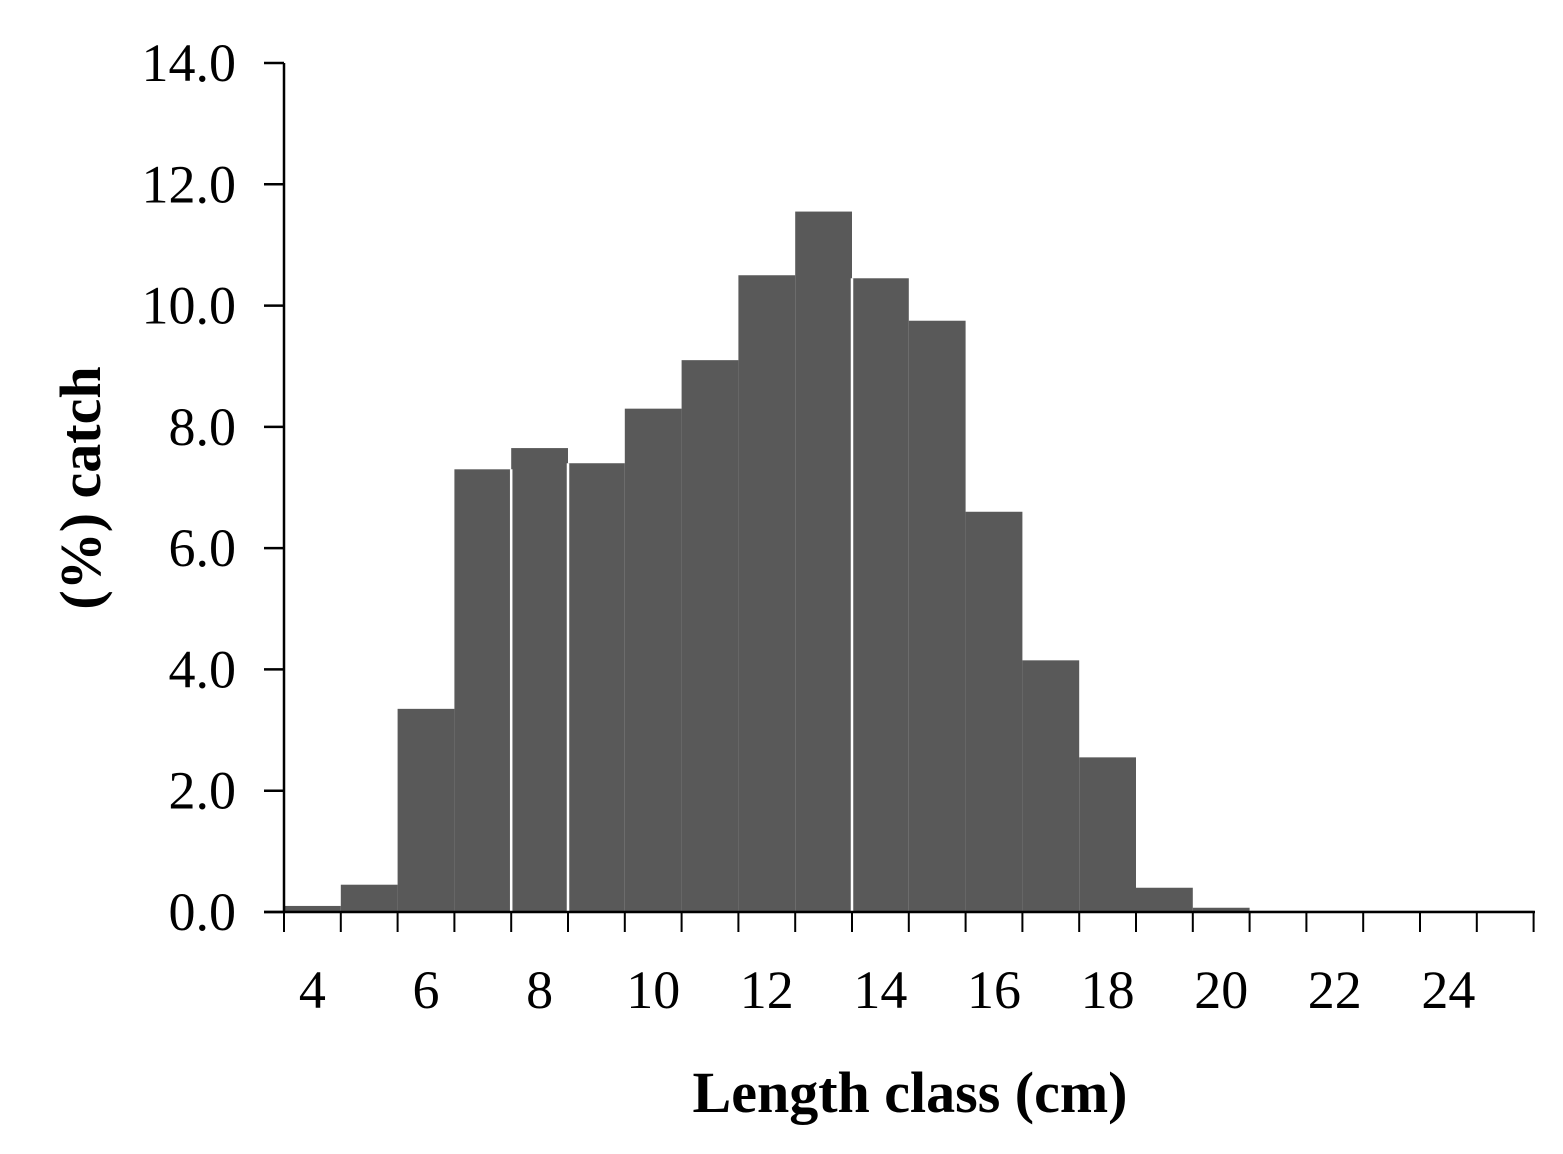 The image size is (1563, 1154). What do you see at coordinates (80, 487) in the screenshot?
I see `y-axis-title: (%) catch` at bounding box center [80, 487].